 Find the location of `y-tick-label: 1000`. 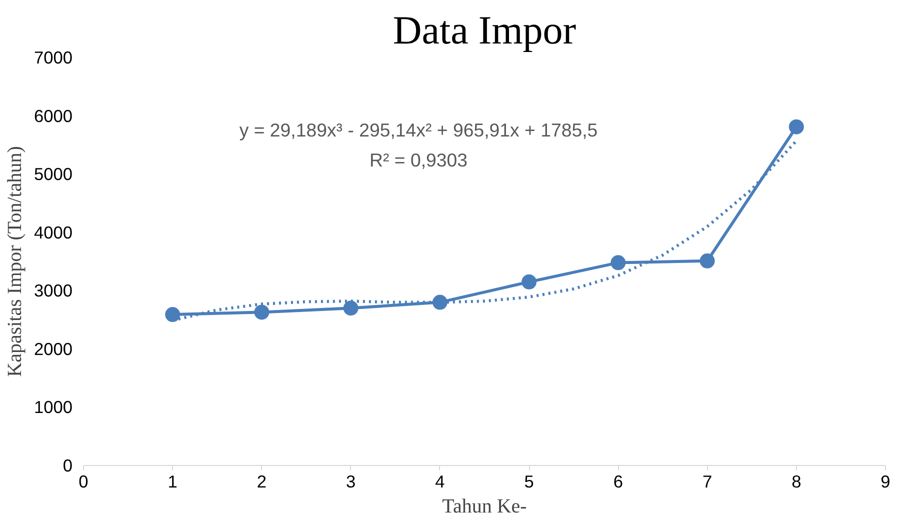

y-tick-label: 1000 is located at coordinates (53, 407).